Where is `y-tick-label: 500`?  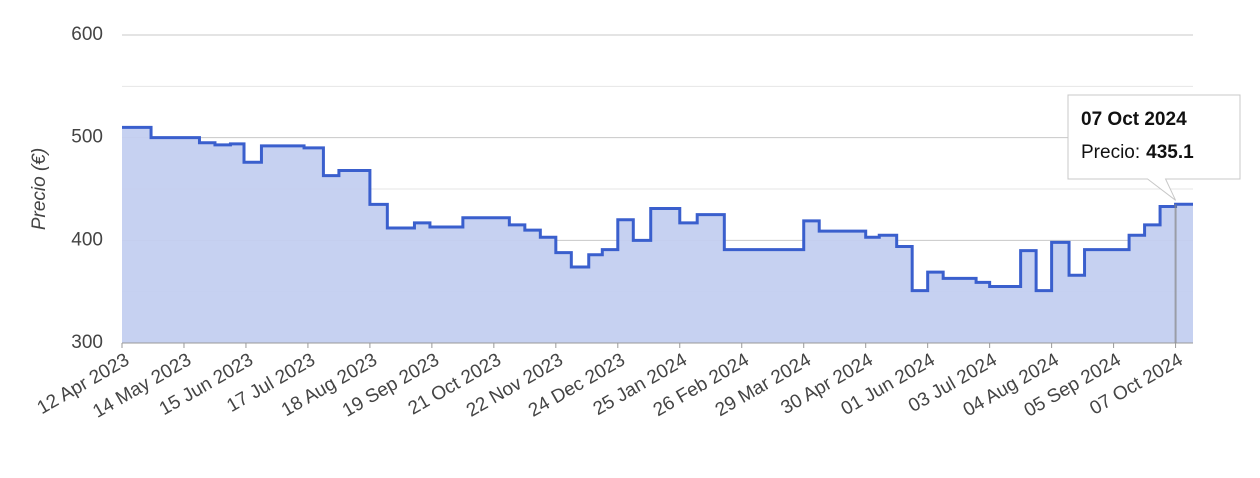 y-tick-label: 500 is located at coordinates (87, 137).